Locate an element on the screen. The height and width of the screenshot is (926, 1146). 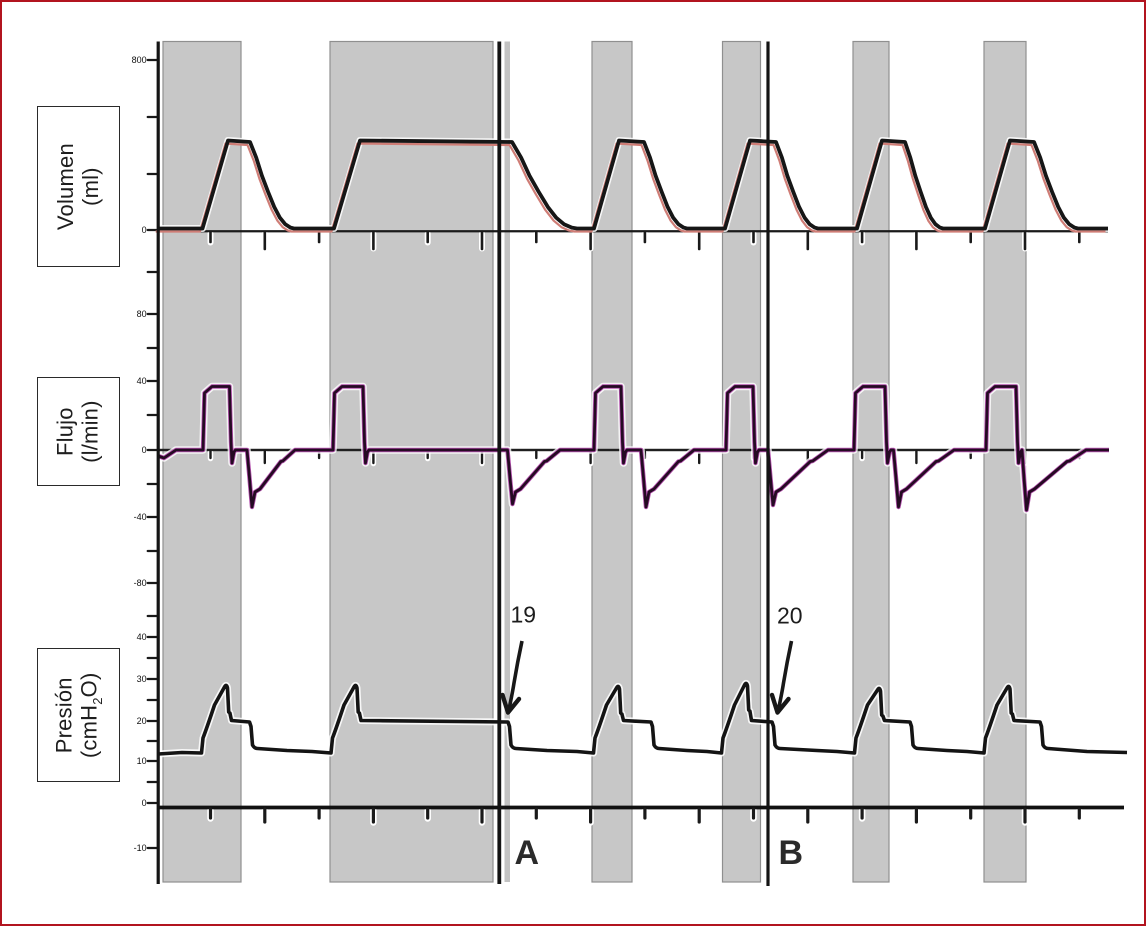
svg-text: 10 is located at coordinates (142, 761).